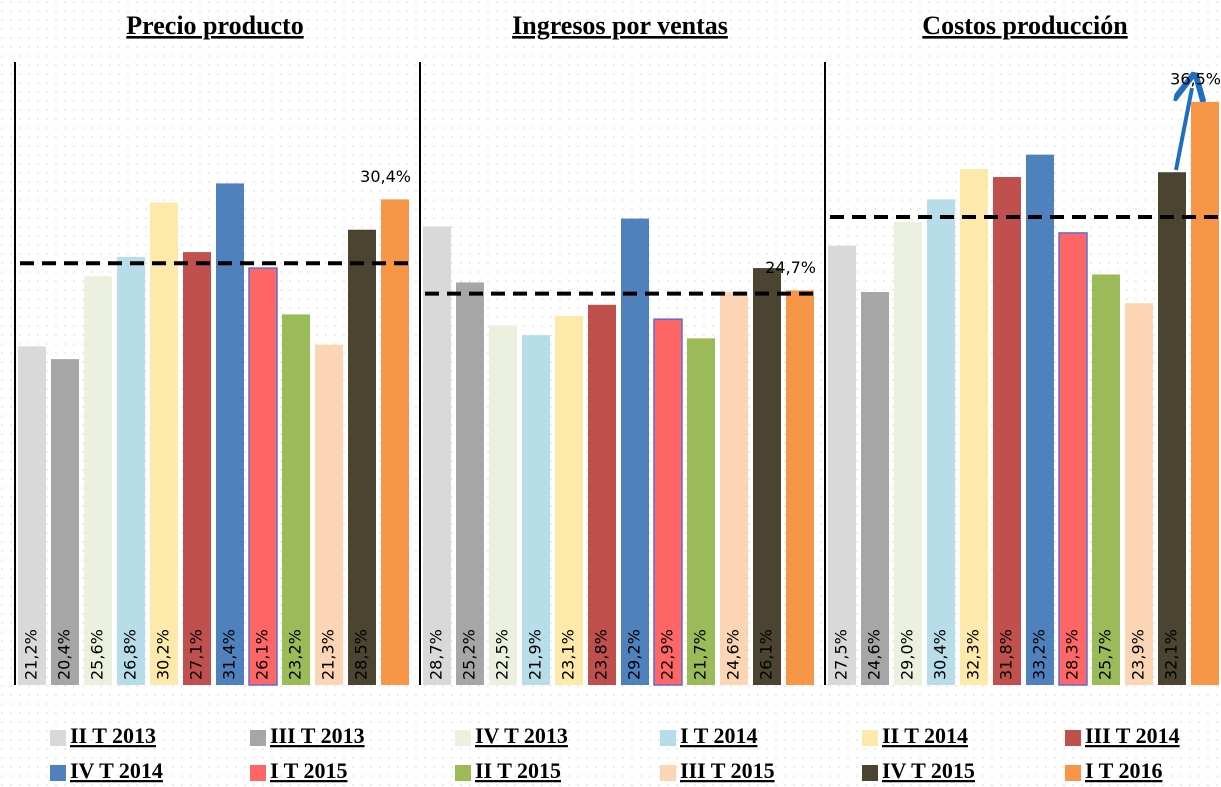 This screenshot has width=1221, height=787. Describe the element at coordinates (31, 654) in the screenshot. I see `value-label: 21,2%` at that location.